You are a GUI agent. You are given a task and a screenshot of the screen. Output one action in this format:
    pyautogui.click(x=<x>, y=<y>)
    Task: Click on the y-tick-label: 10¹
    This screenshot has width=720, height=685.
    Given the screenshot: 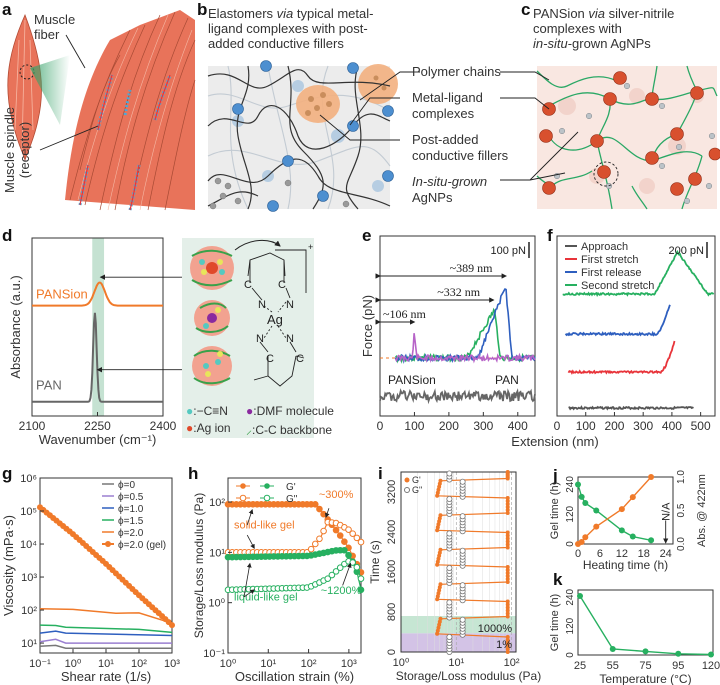 What is the action you would take?
    pyautogui.click(x=217, y=553)
    